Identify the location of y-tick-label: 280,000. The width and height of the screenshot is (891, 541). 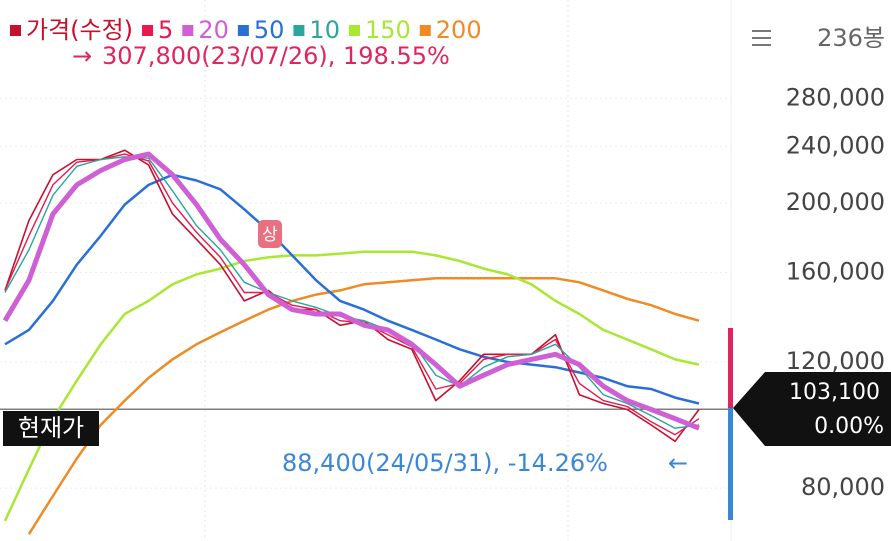
(835, 97).